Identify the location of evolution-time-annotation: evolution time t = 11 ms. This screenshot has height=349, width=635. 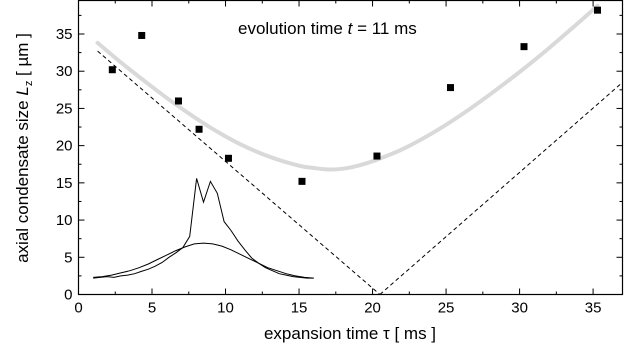
(327, 28).